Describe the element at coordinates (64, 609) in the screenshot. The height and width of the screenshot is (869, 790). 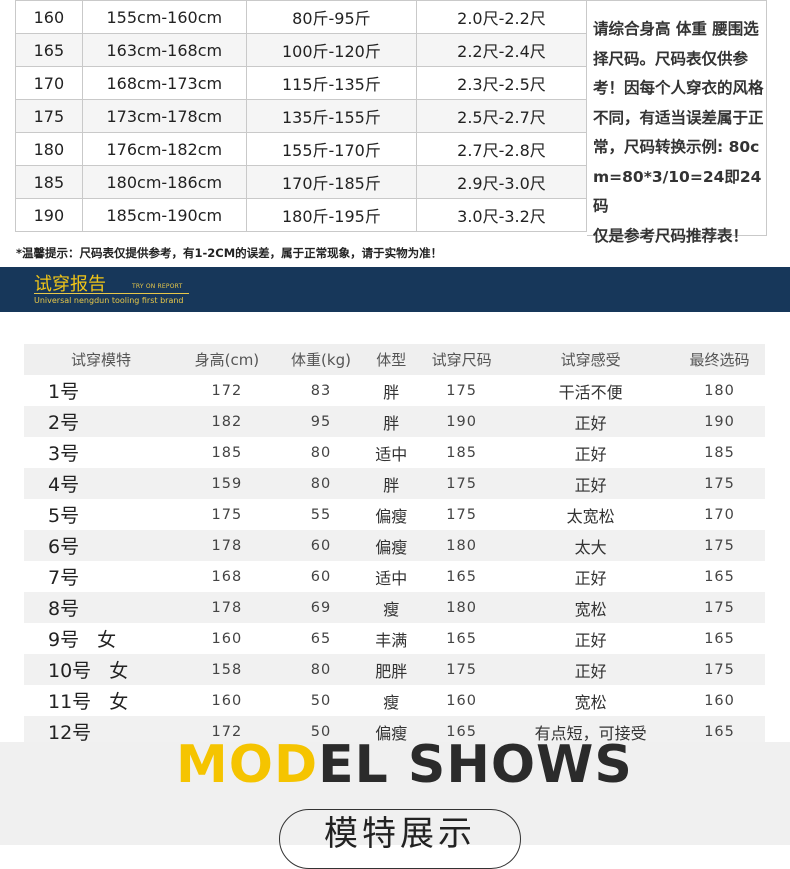
I see `model-number: 8号` at that location.